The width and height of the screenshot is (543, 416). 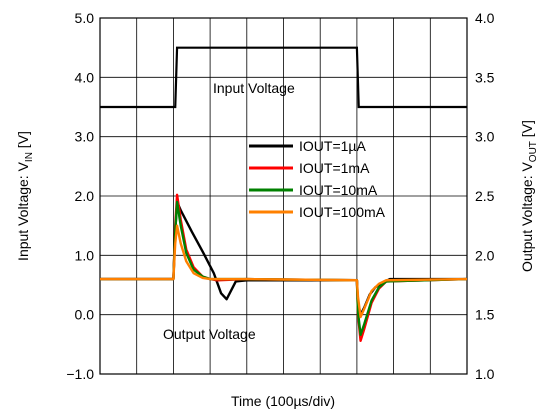 I want to click on left-tick-label: −1.0, so click(x=80, y=374).